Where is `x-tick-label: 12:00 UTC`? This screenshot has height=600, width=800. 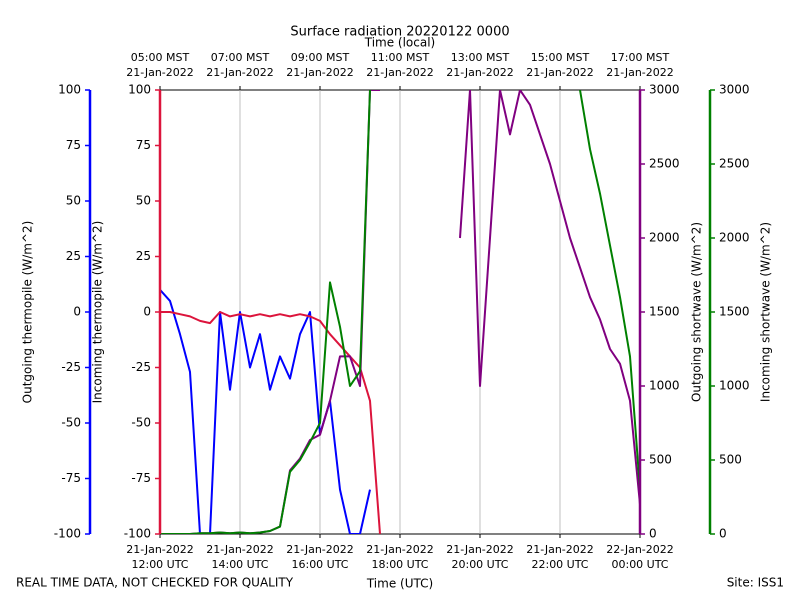 x-tick-label: 12:00 UTC is located at coordinates (159, 564).